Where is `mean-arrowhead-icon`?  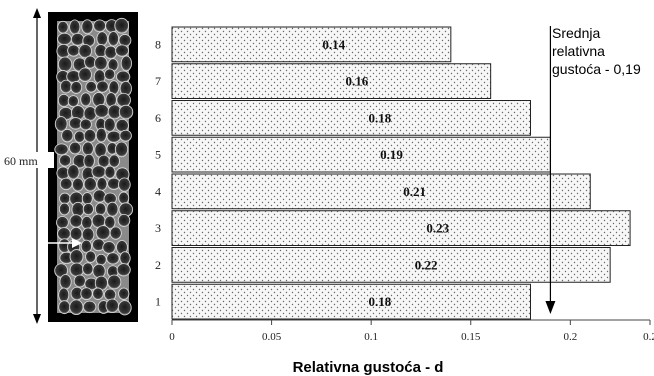
mean-arrowhead-icon is located at coordinates (550, 307).